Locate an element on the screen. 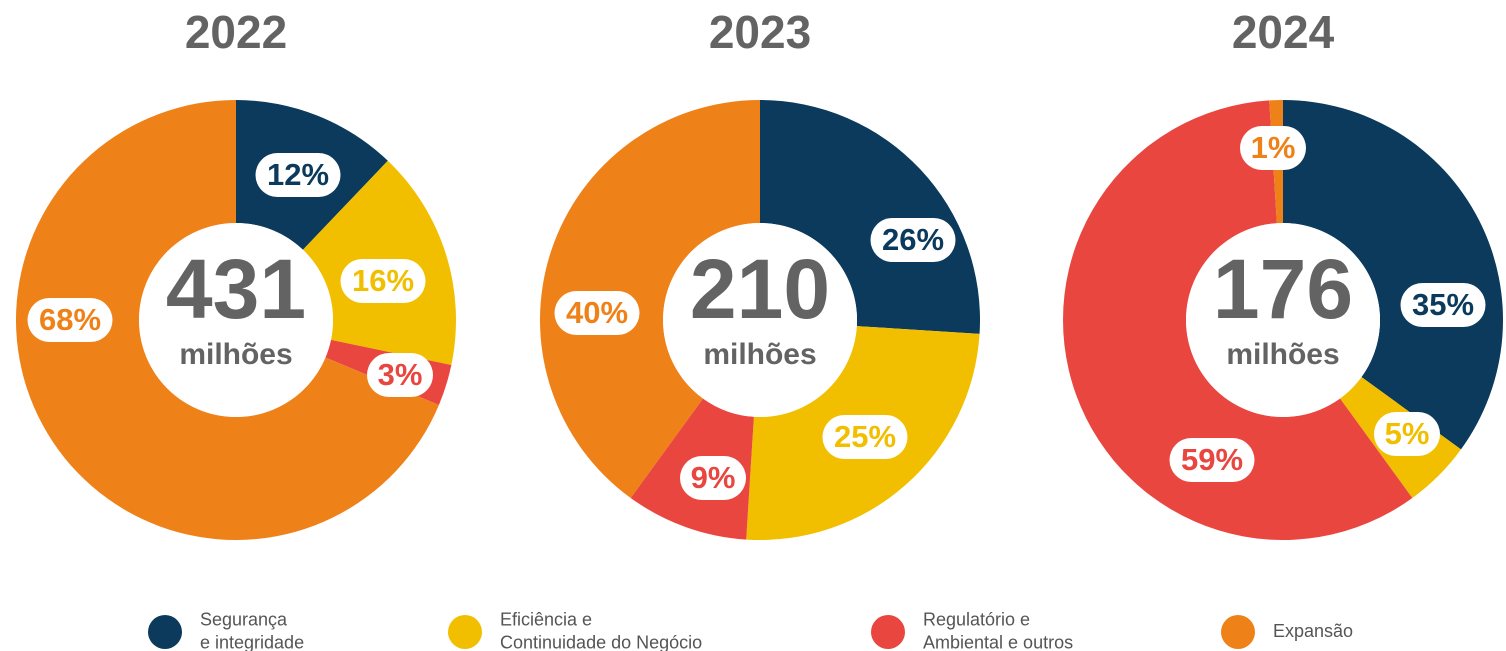 Image resolution: width=1506 pixels, height=651 pixels. legend-label: Continuidade do Negócio is located at coordinates (601, 641).